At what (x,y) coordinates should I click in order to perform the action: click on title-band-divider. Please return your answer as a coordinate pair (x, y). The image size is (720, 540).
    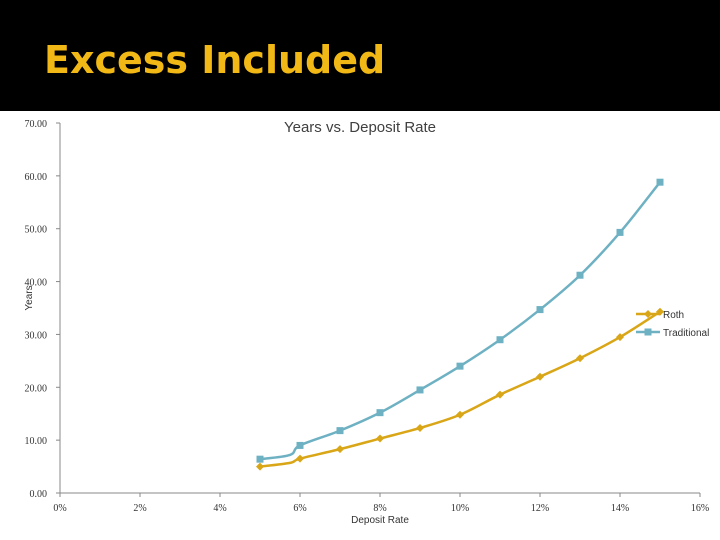
    Looking at the image, I should click on (360, 112).